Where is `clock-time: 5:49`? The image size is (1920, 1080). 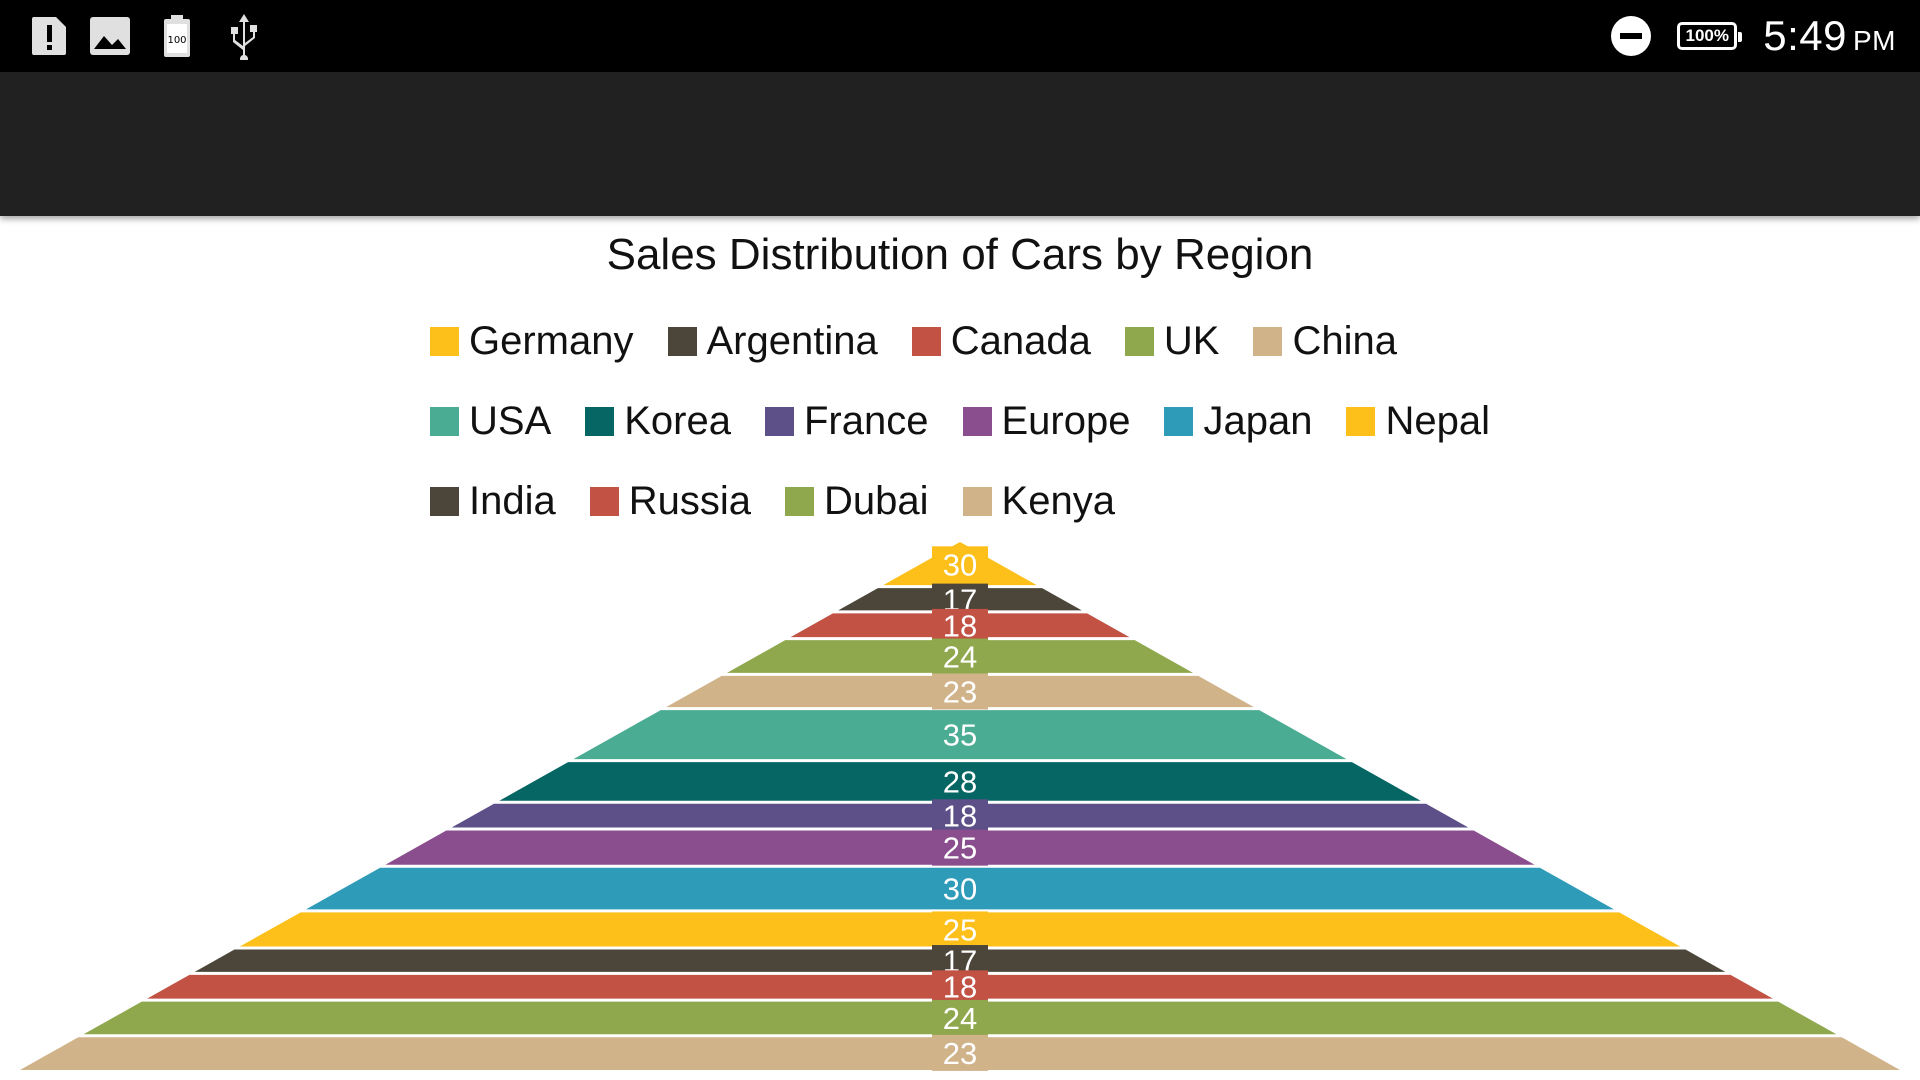
clock-time: 5:49 is located at coordinates (1805, 35).